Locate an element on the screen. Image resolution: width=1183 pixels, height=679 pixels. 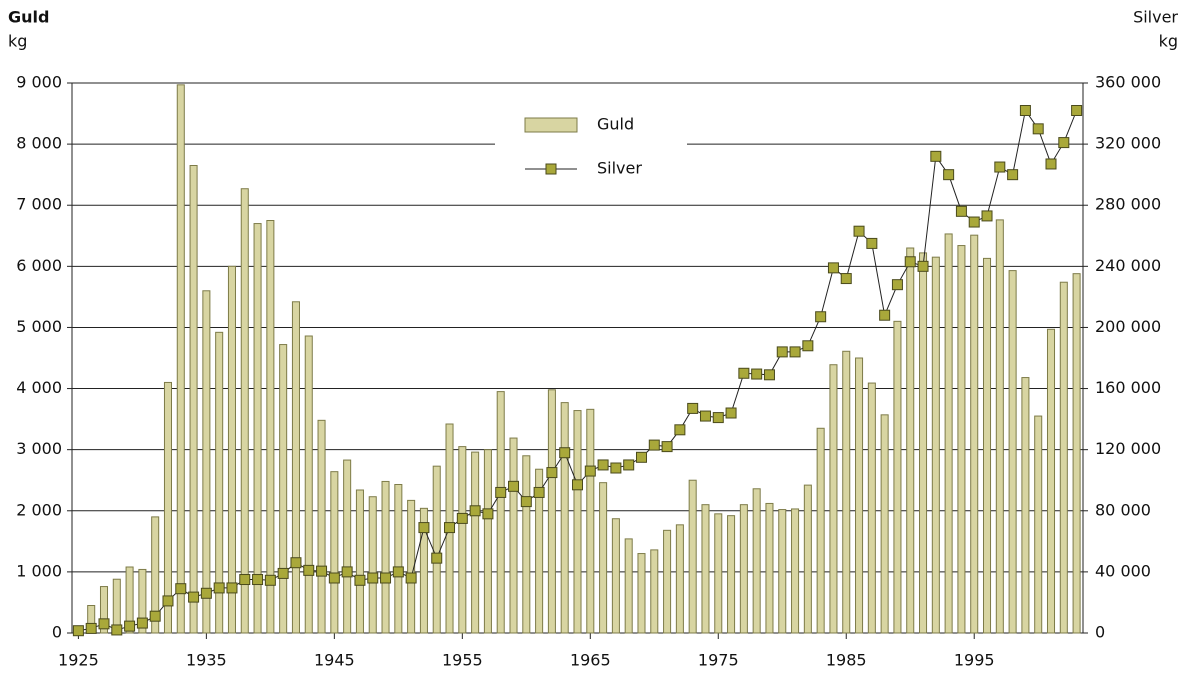
legend-label: Silver is located at coordinates (619, 168).